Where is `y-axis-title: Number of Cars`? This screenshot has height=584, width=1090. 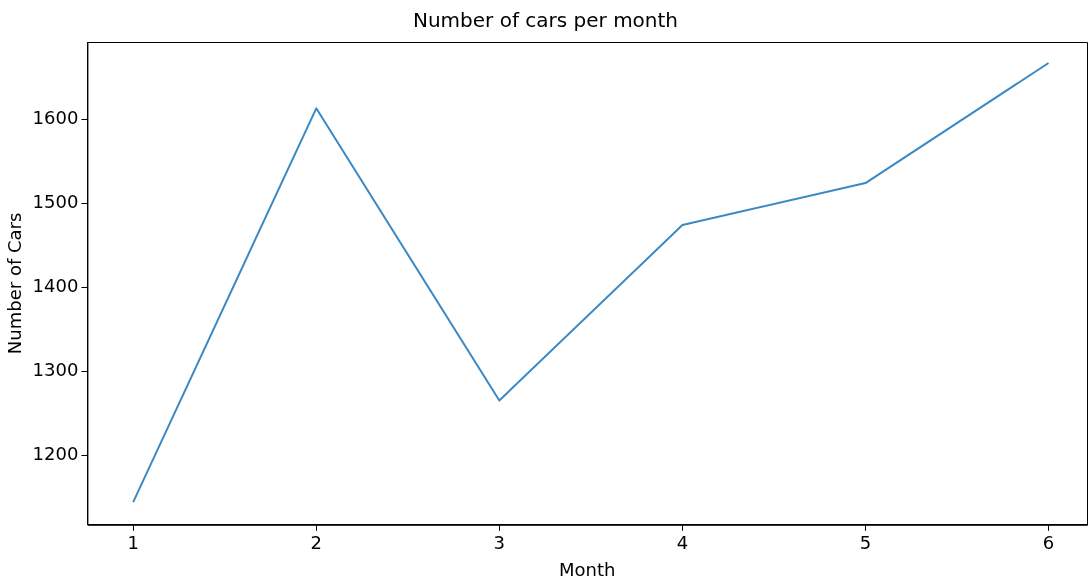 y-axis-title: Number of Cars is located at coordinates (15, 283).